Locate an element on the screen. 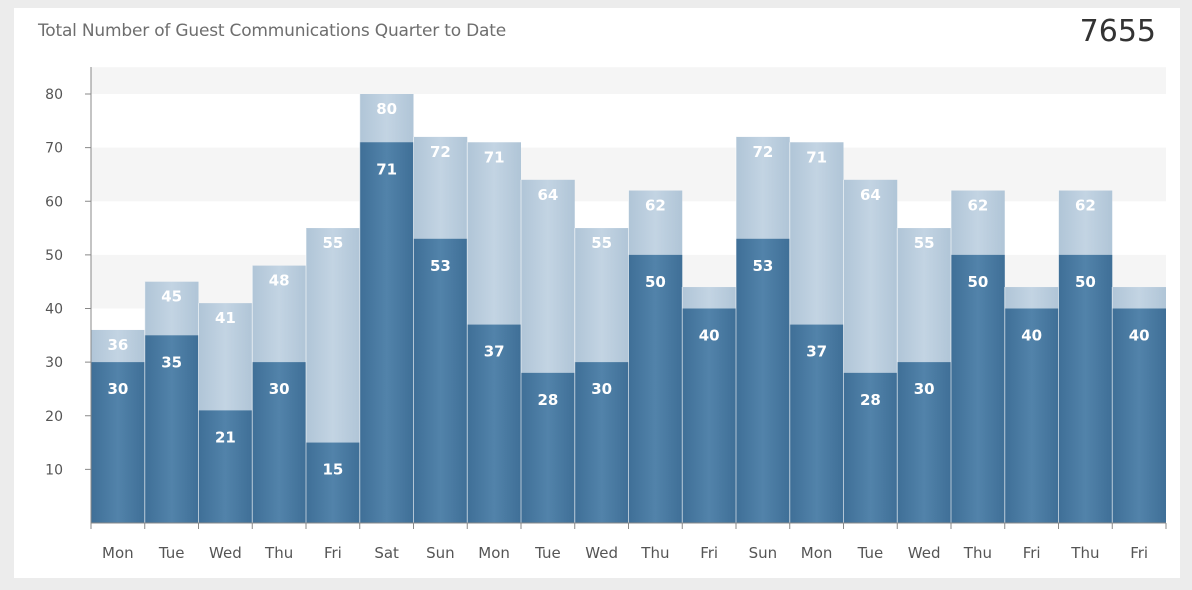  y-tick-label: 60 is located at coordinates (54, 202).